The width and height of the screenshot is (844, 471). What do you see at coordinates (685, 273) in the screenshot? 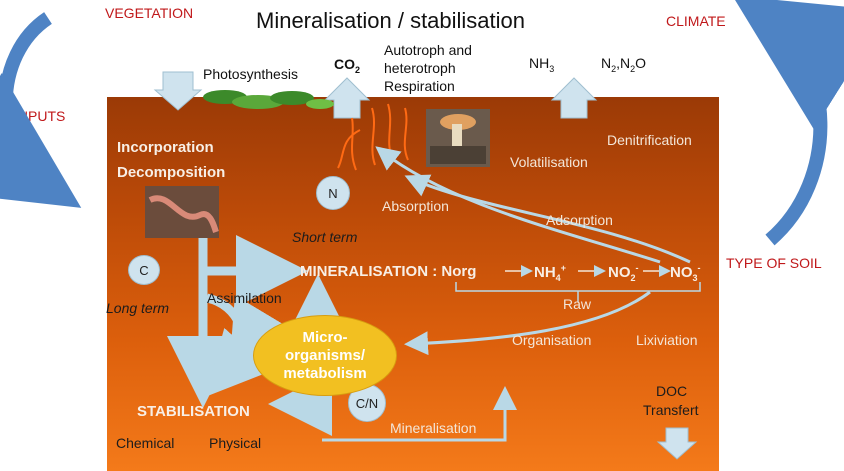
I see `no3-label: NO3-` at bounding box center [685, 273].